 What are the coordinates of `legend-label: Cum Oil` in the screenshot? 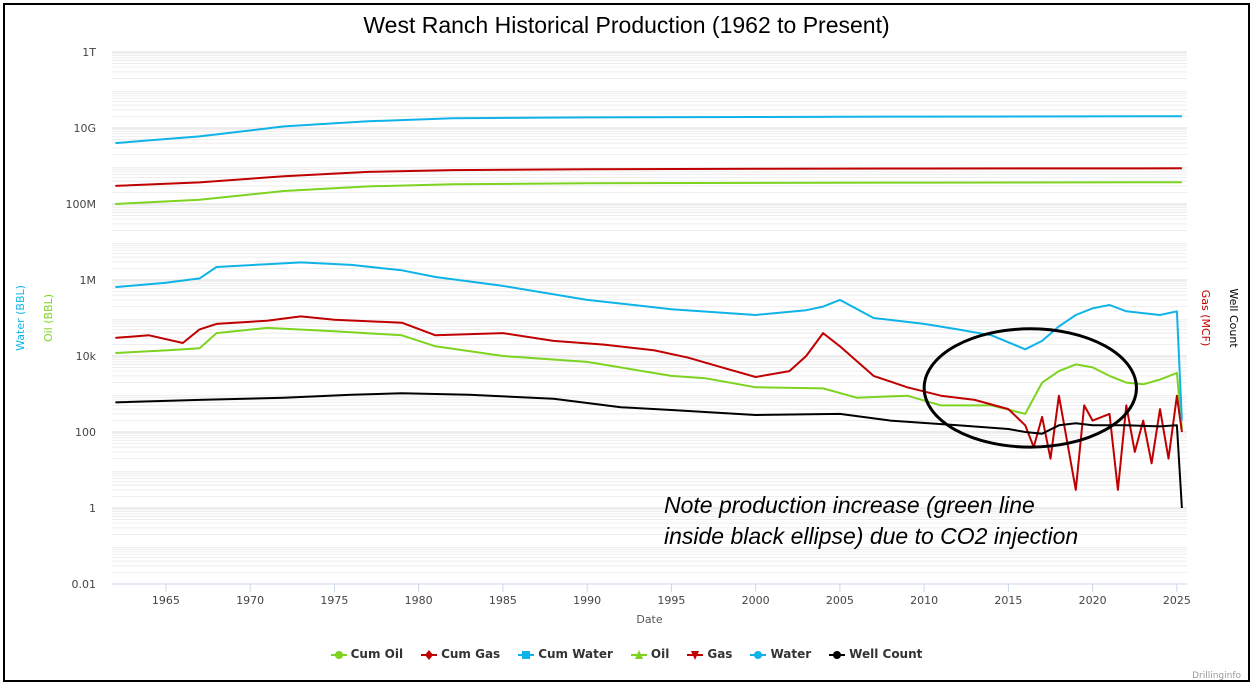 It's located at (377, 654).